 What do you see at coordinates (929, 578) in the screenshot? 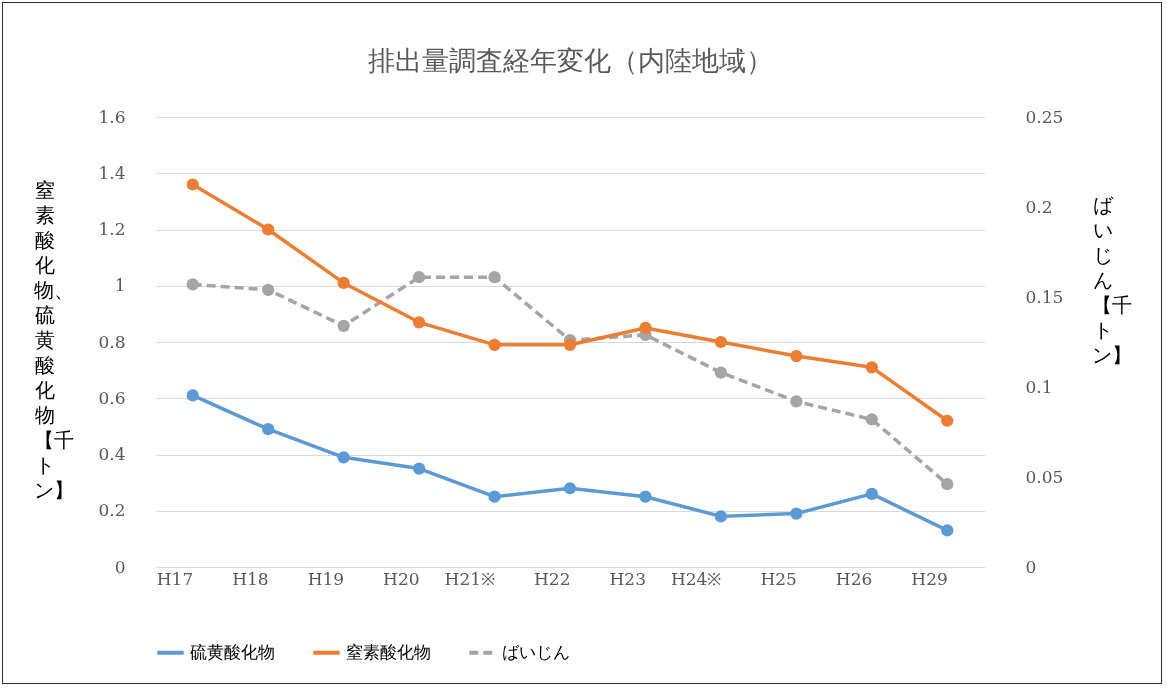
I see `x-tick-label: H29` at bounding box center [929, 578].